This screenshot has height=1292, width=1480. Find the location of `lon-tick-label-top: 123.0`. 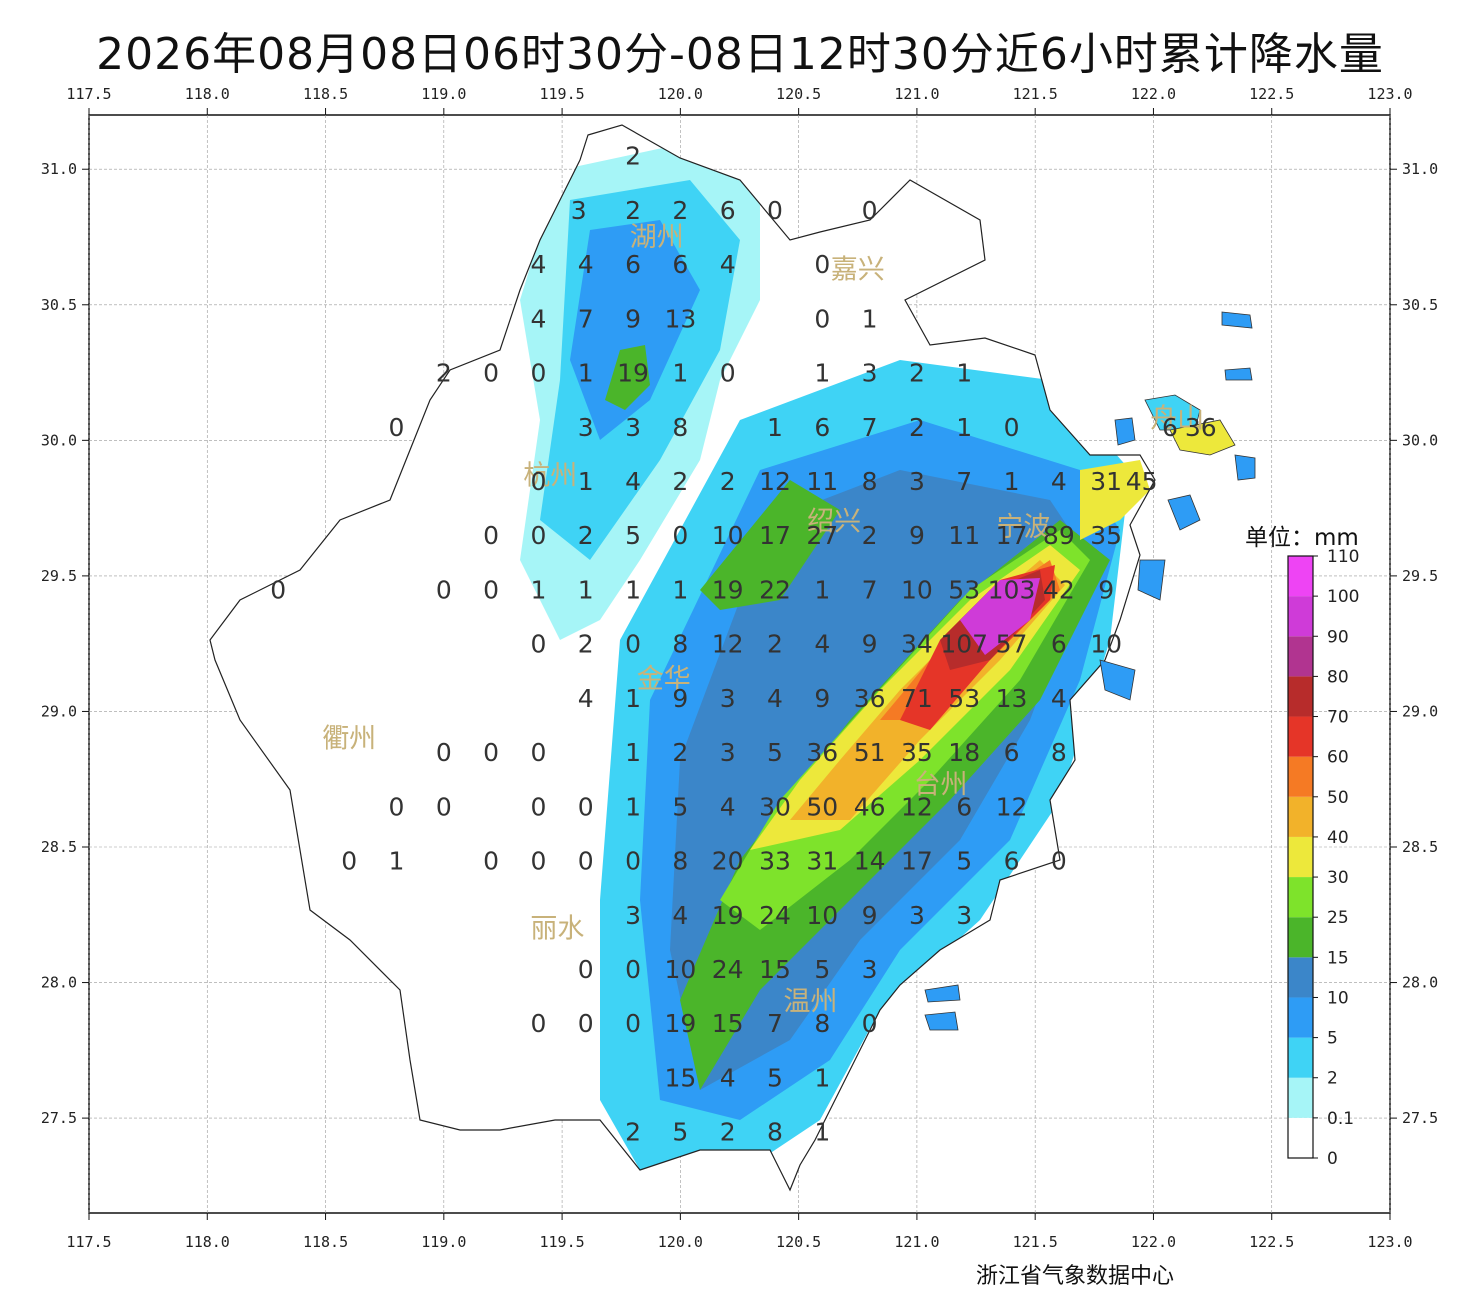

lon-tick-label-top: 123.0 is located at coordinates (1389, 94).